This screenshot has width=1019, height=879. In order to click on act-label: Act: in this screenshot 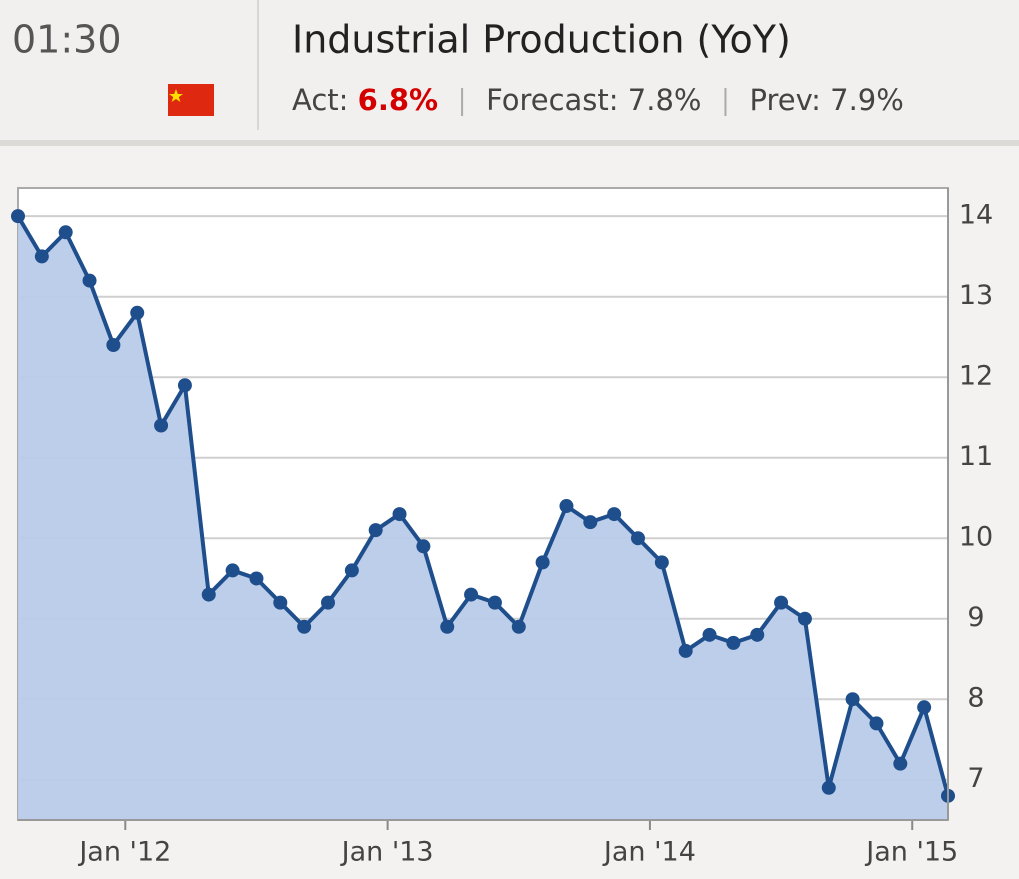, I will do `click(320, 100)`.